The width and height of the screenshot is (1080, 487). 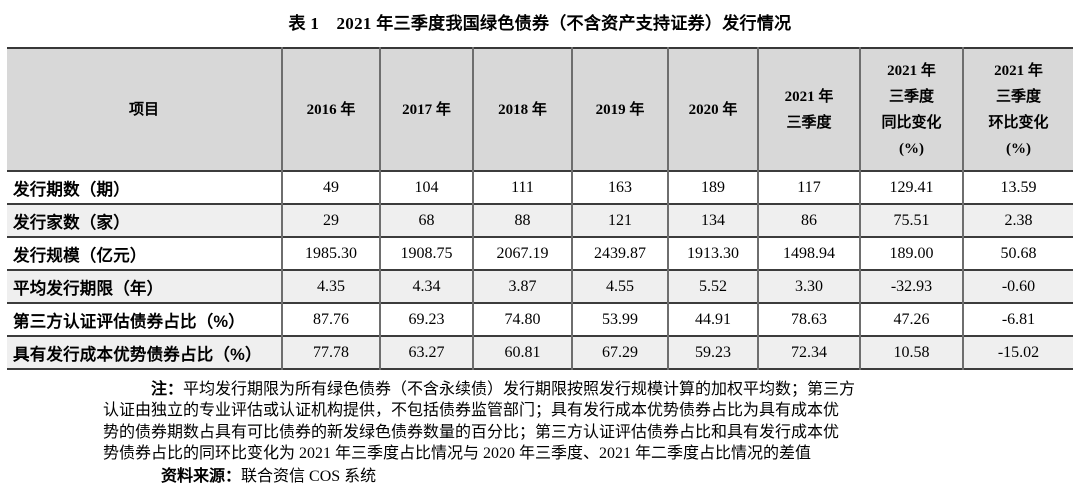 I want to click on data-cell: 2.38, so click(x=1017, y=220).